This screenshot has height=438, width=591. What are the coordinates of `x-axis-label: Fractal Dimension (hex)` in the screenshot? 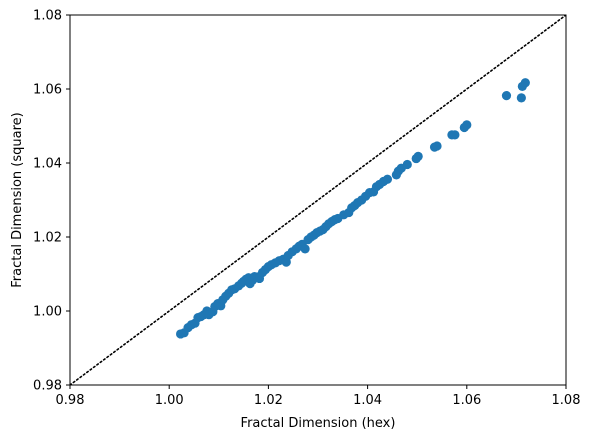 It's located at (318, 423).